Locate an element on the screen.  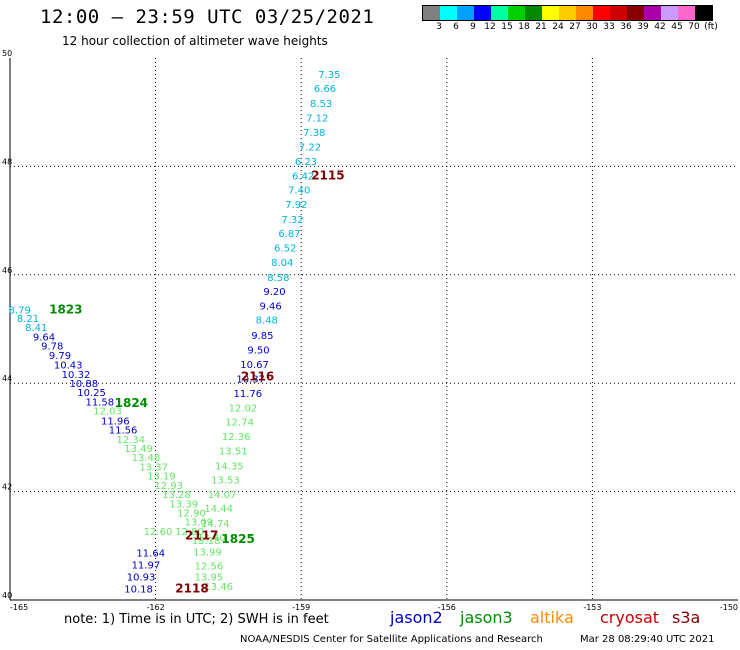
wave-height-label: 13.53 is located at coordinates (225, 480).